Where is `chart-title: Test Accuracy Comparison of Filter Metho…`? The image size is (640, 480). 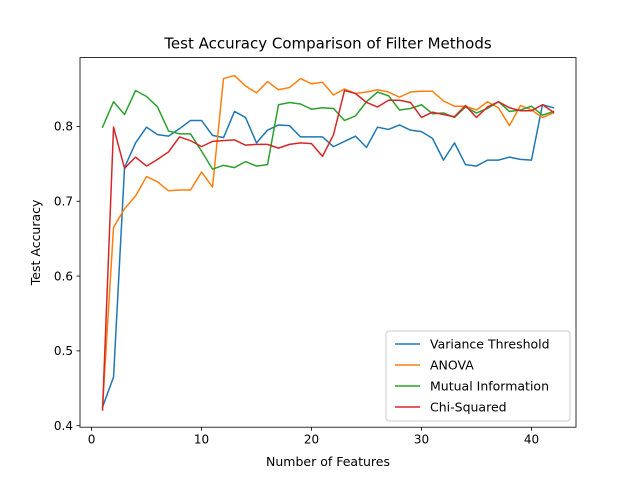 chart-title: Test Accuracy Comparison of Filter Metho… is located at coordinates (327, 44).